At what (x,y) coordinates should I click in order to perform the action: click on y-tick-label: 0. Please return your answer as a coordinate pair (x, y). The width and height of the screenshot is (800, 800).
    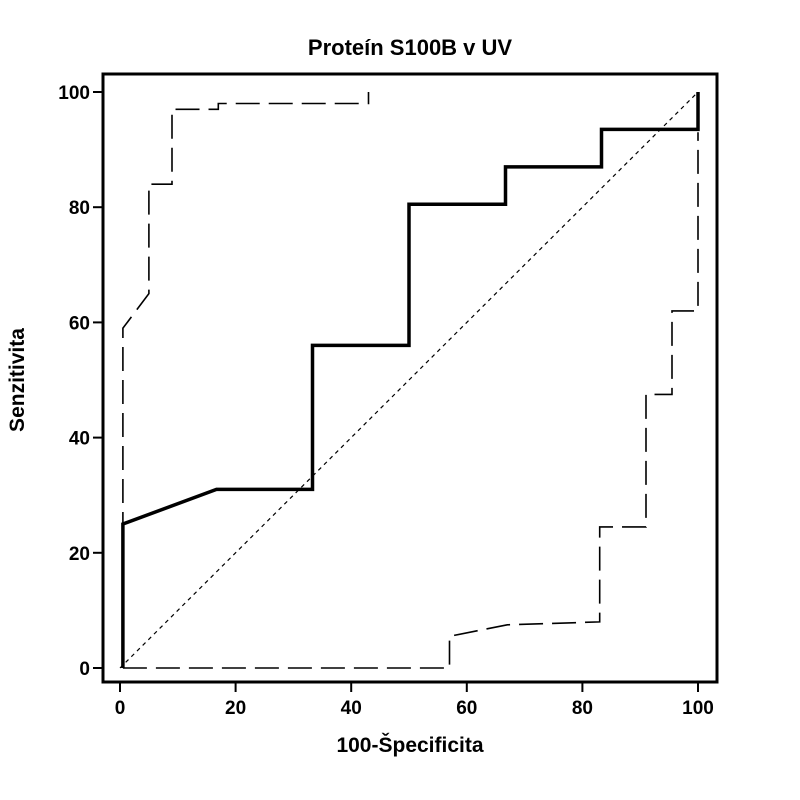
    Looking at the image, I should click on (84, 669).